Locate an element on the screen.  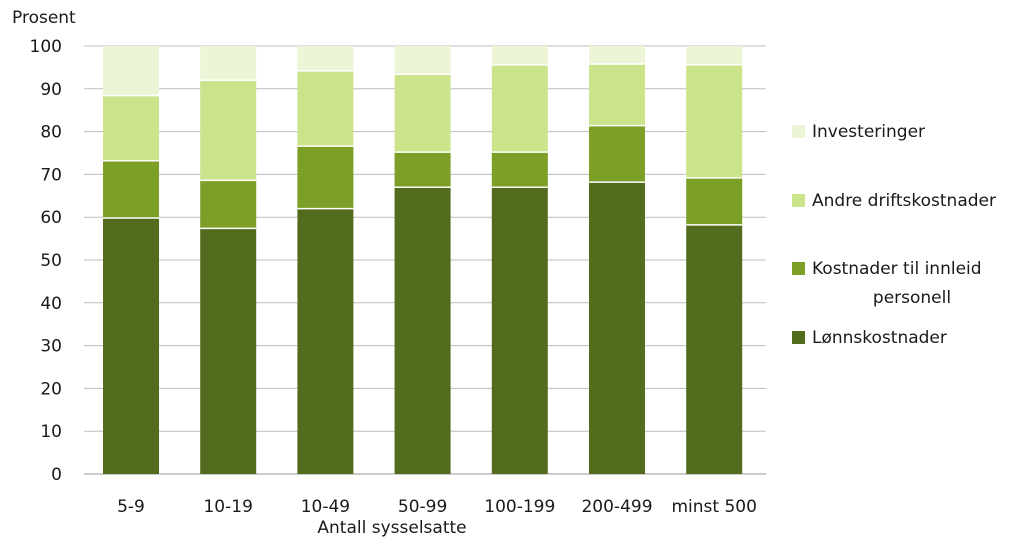
y-tick-label: 0 is located at coordinates (56, 475).